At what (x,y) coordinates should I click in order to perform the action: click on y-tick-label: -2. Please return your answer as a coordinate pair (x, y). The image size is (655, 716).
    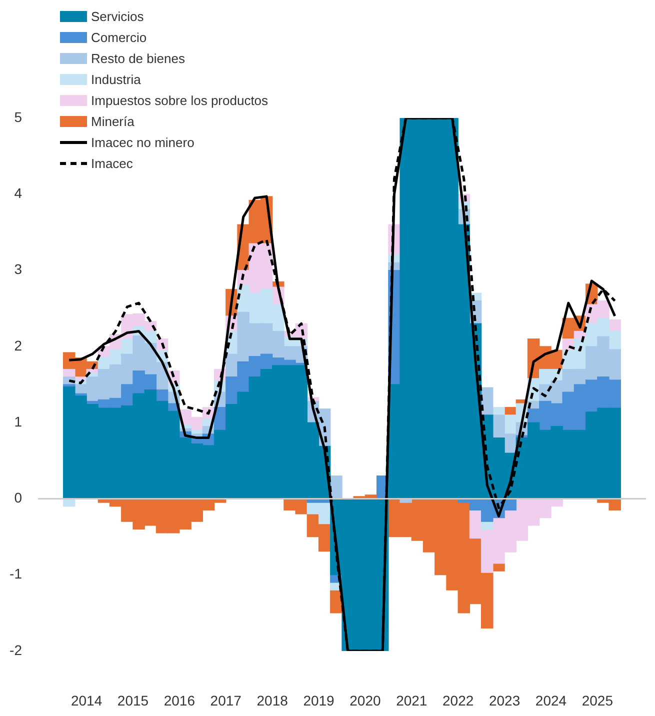
    Looking at the image, I should click on (16, 650).